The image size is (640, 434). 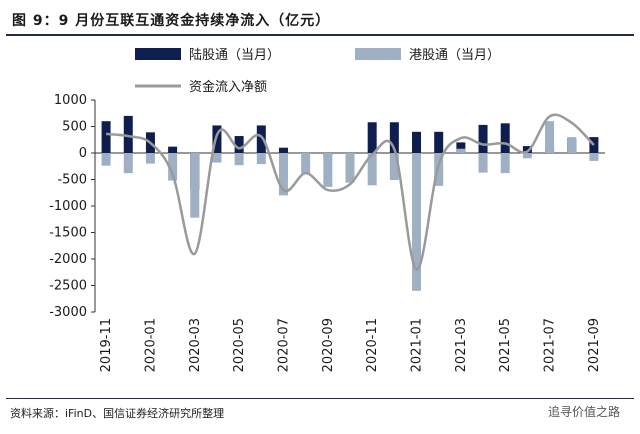 What do you see at coordinates (68, 206) in the screenshot?
I see `y-tick-label: -1000` at bounding box center [68, 206].